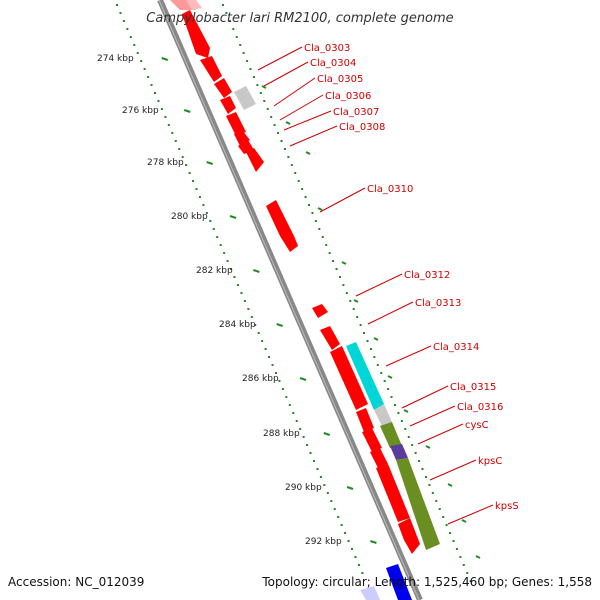 The width and height of the screenshot is (600, 600). What do you see at coordinates (370, 593) in the screenshot?
I see `gene-feature-bottom-faint` at bounding box center [370, 593].